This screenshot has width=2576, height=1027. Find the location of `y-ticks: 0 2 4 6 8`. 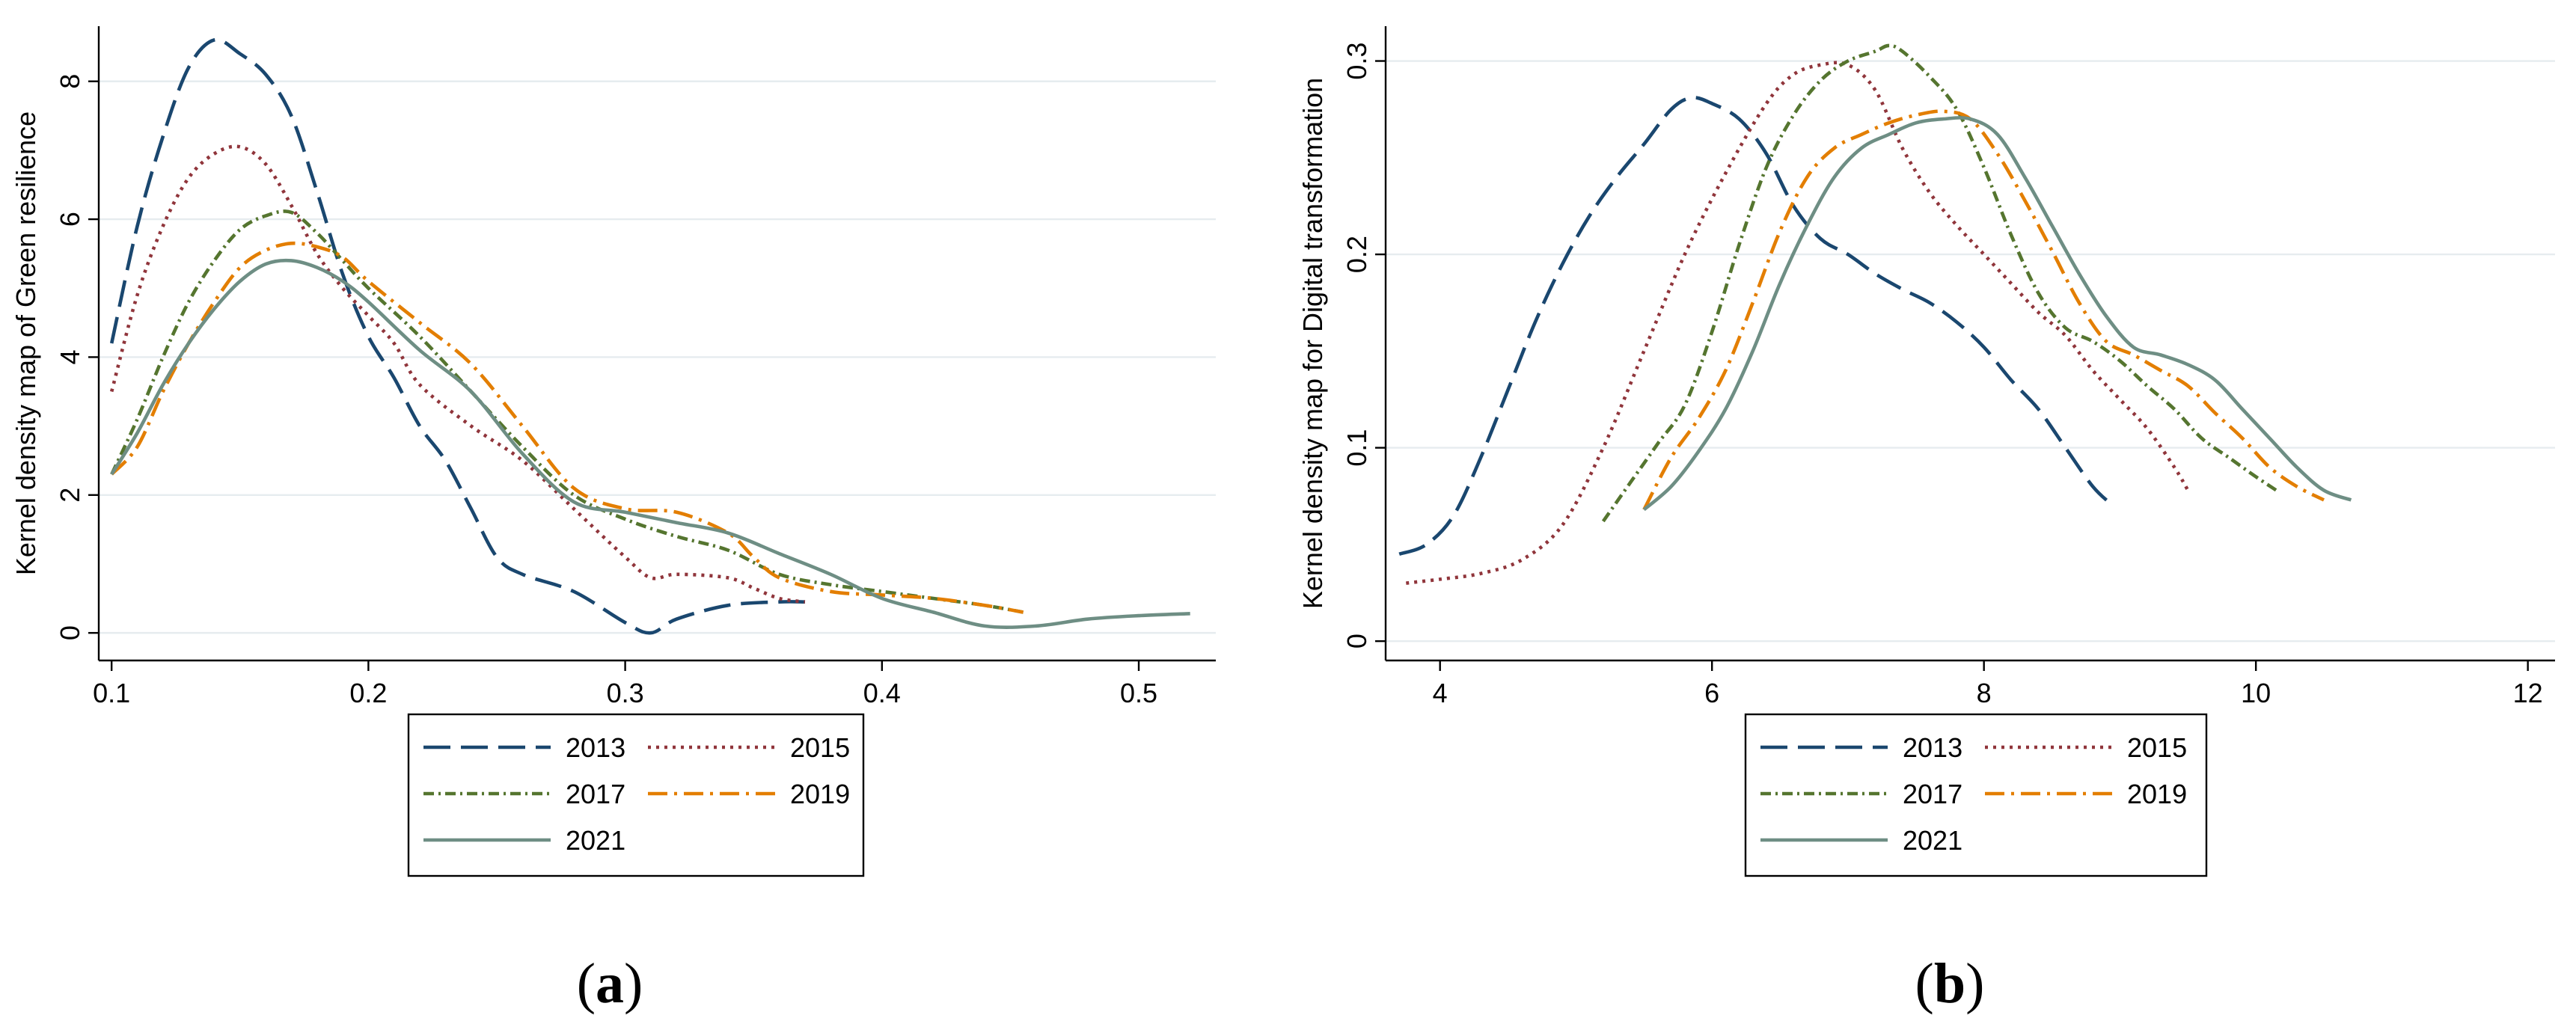

y-ticks: 0 2 4 6 8 is located at coordinates (77, 357).